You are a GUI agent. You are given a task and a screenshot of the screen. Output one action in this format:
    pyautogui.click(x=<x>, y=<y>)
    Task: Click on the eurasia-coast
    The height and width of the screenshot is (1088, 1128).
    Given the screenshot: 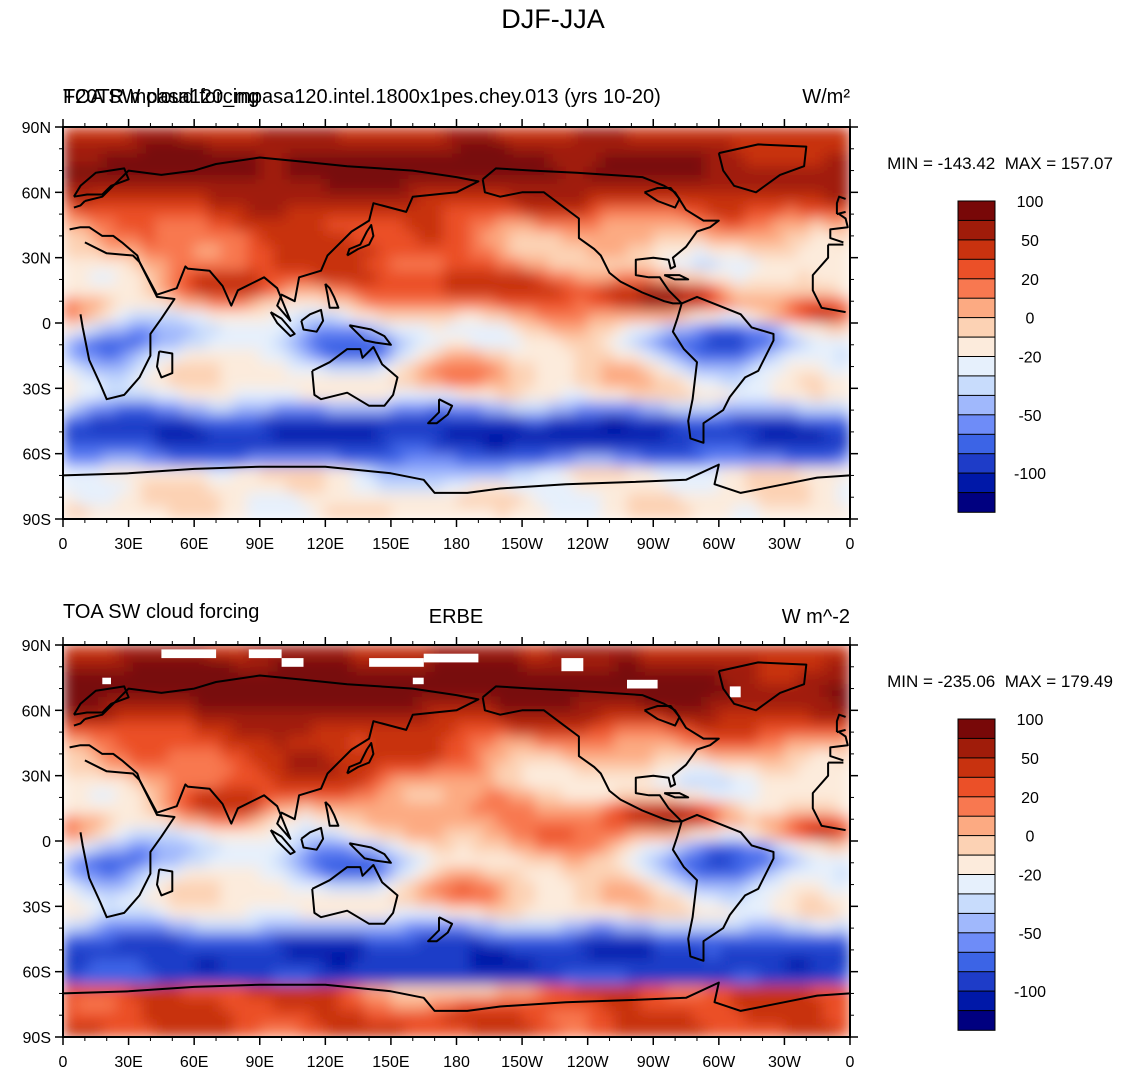 What is the action you would take?
    pyautogui.click(x=274, y=757)
    